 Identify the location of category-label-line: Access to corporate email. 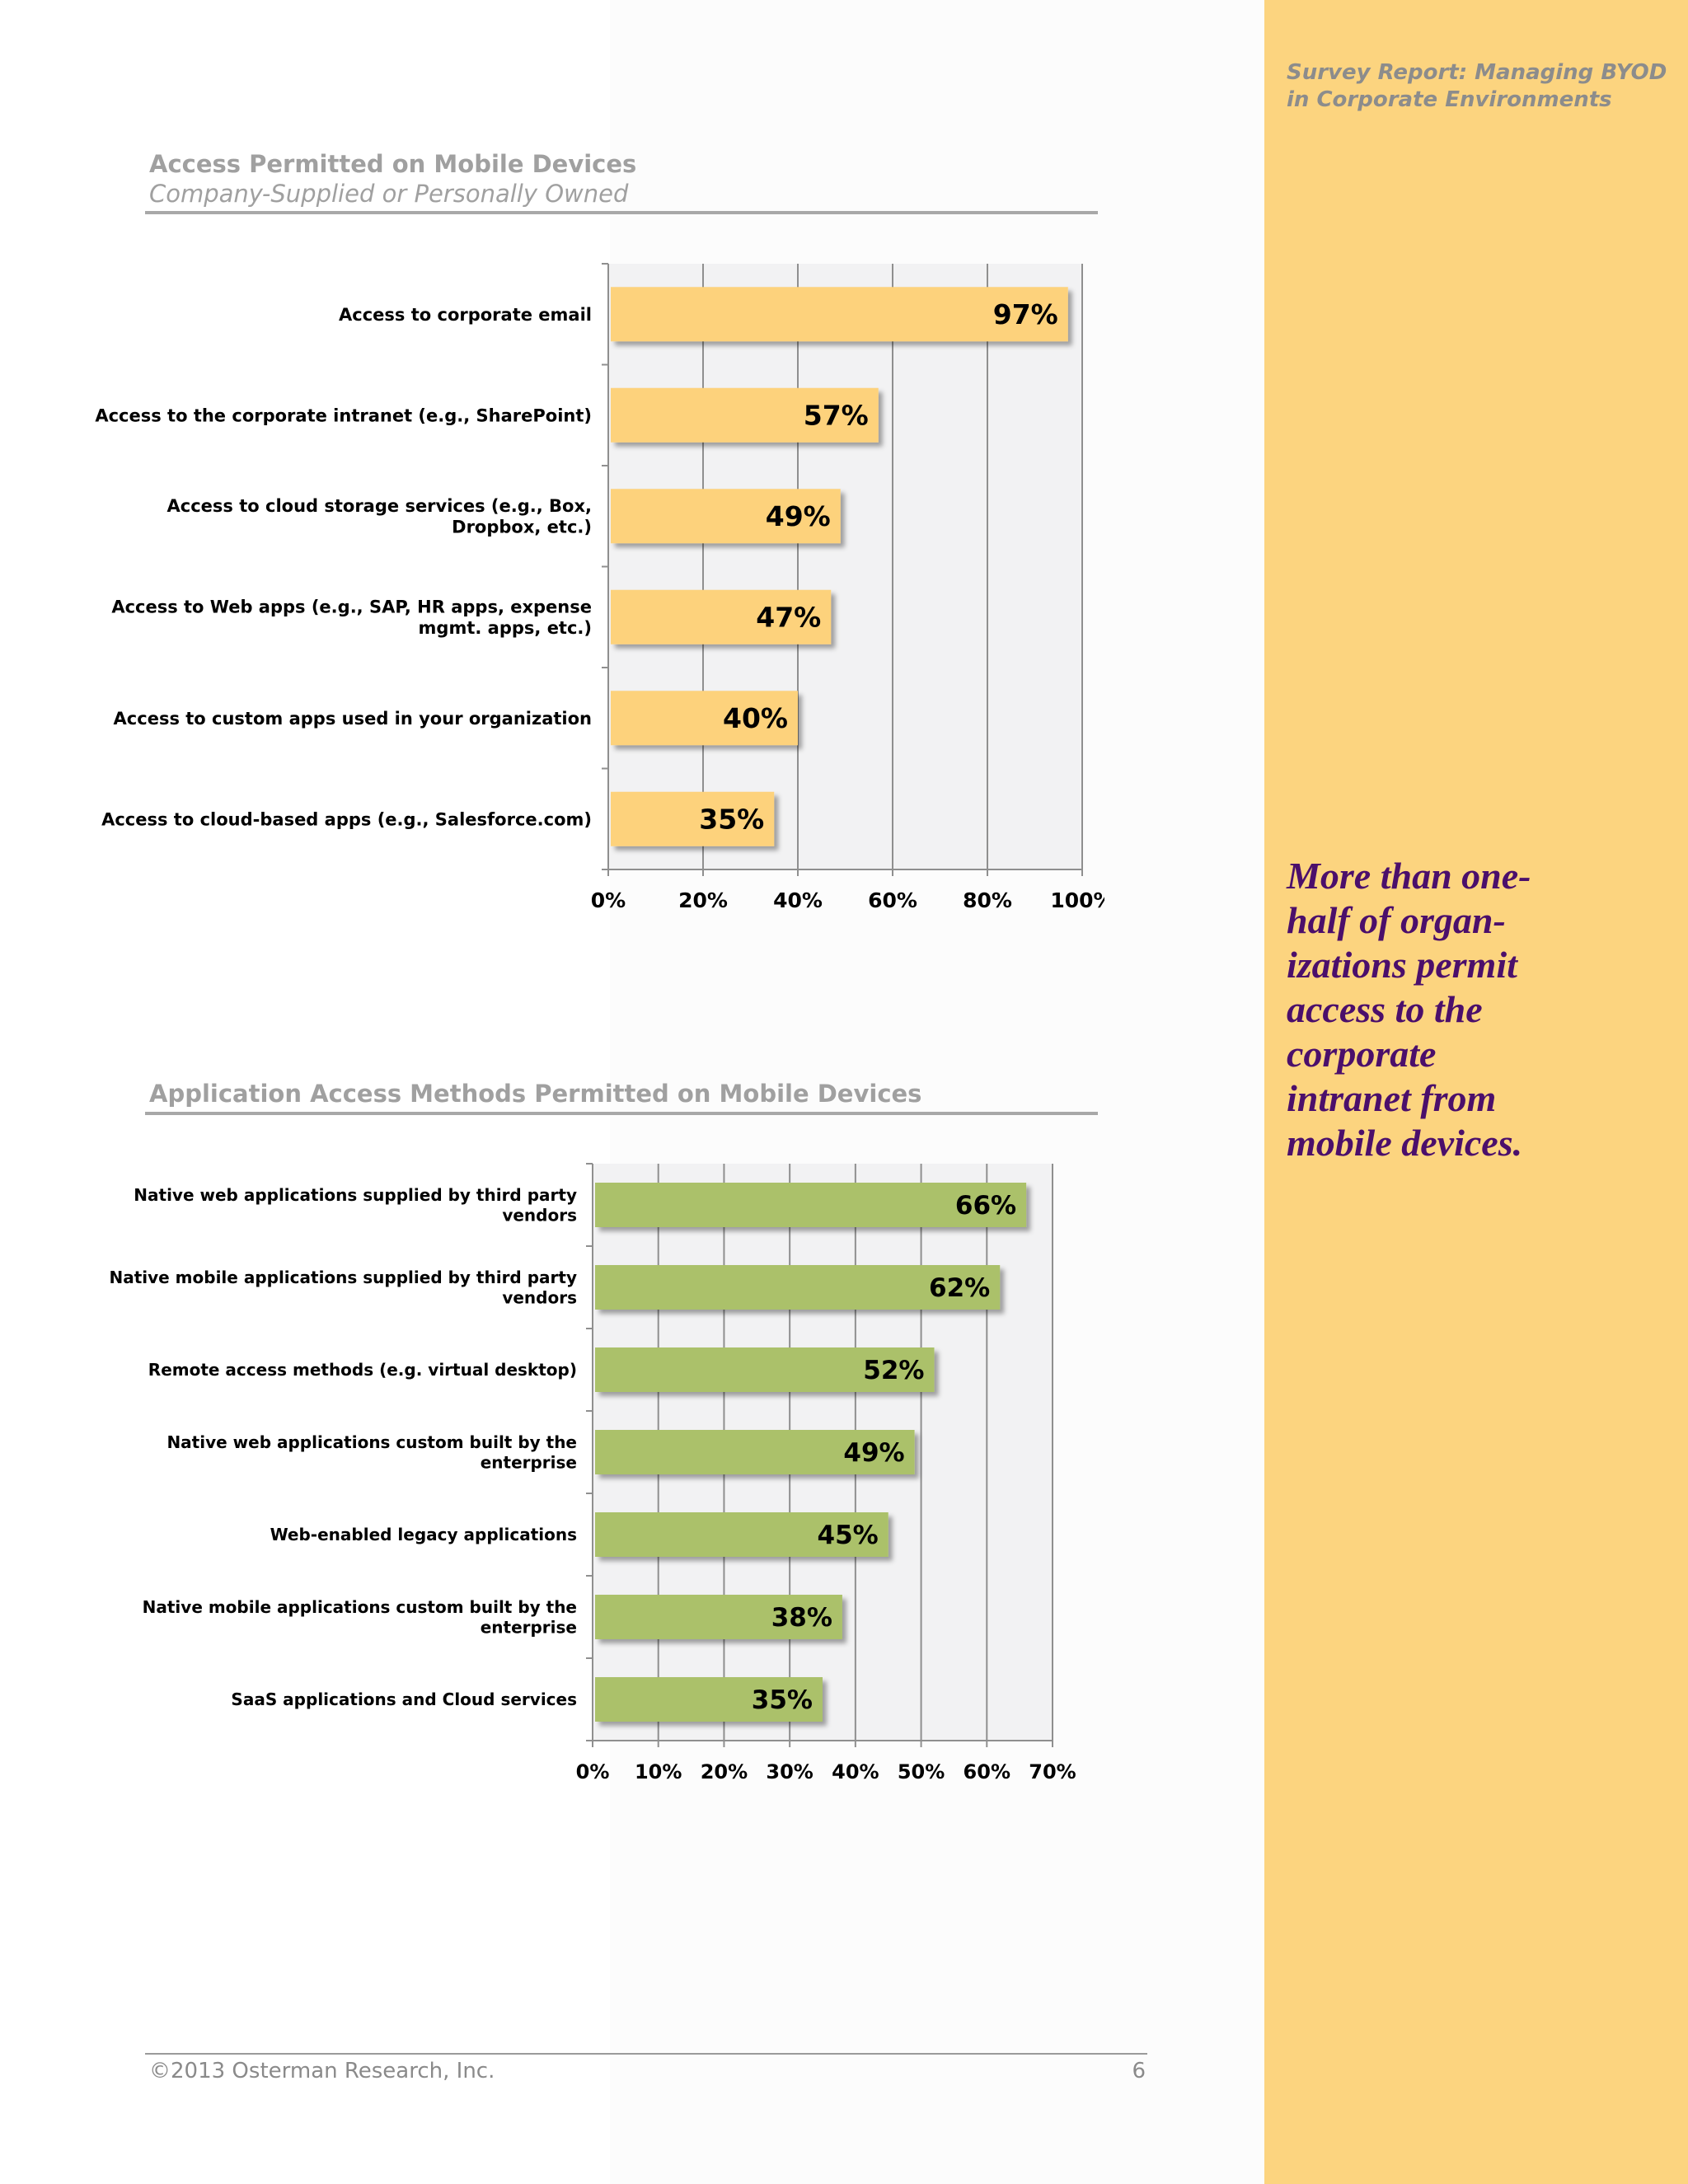
(466, 315).